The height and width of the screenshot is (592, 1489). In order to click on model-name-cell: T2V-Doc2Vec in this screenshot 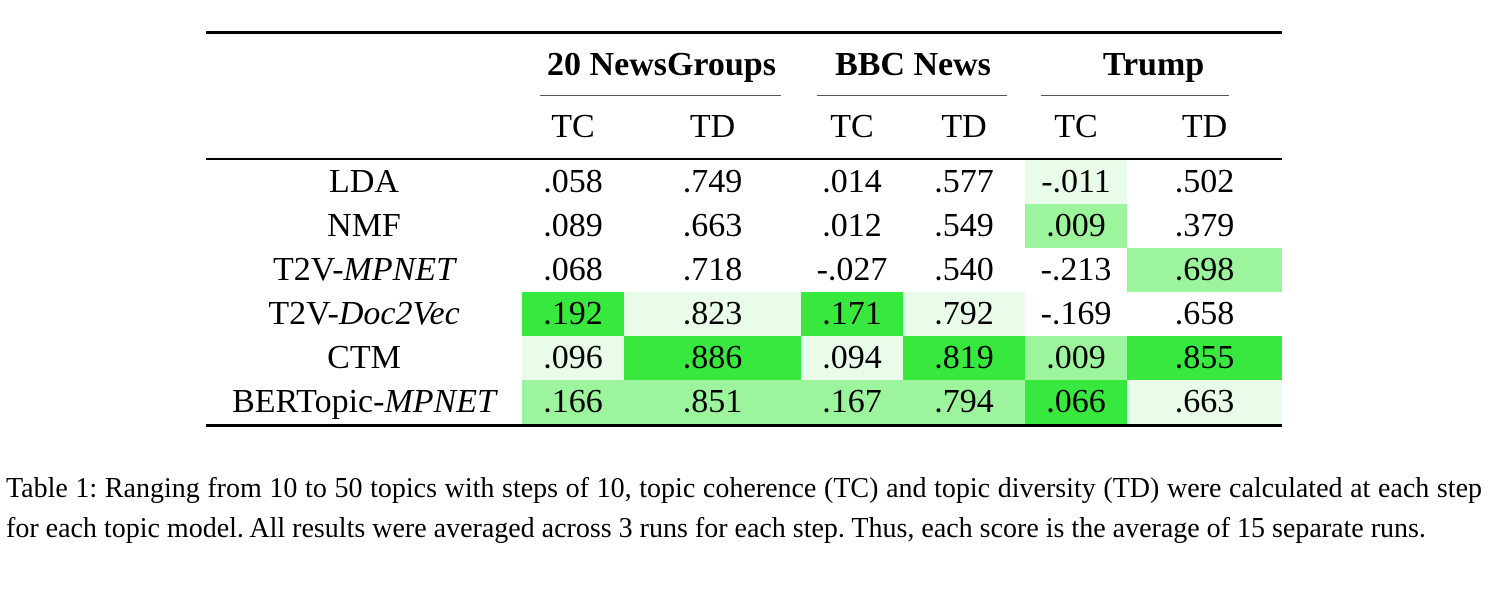, I will do `click(364, 314)`.